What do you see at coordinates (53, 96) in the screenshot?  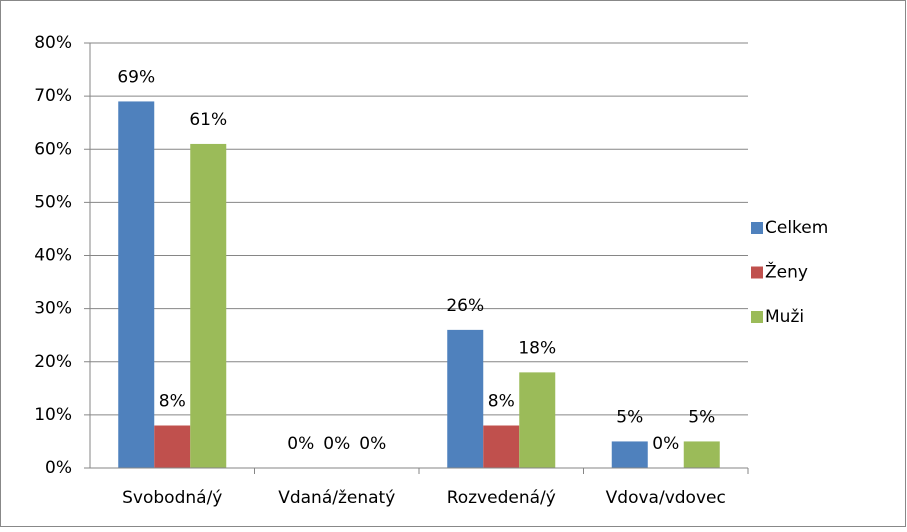 I see `y-tick-label: 70%` at bounding box center [53, 96].